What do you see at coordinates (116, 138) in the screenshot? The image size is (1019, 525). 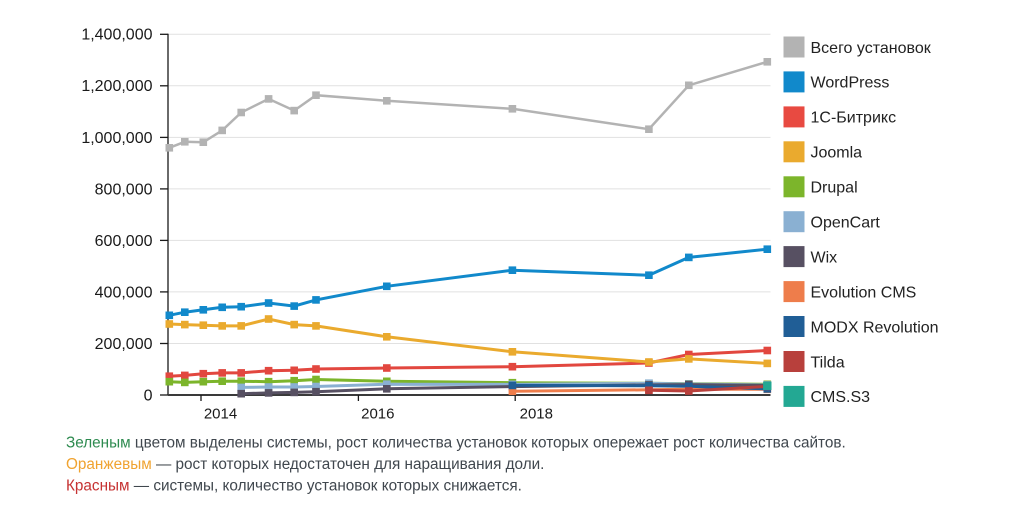 I see `svg-text: 1,000,000` at bounding box center [116, 138].